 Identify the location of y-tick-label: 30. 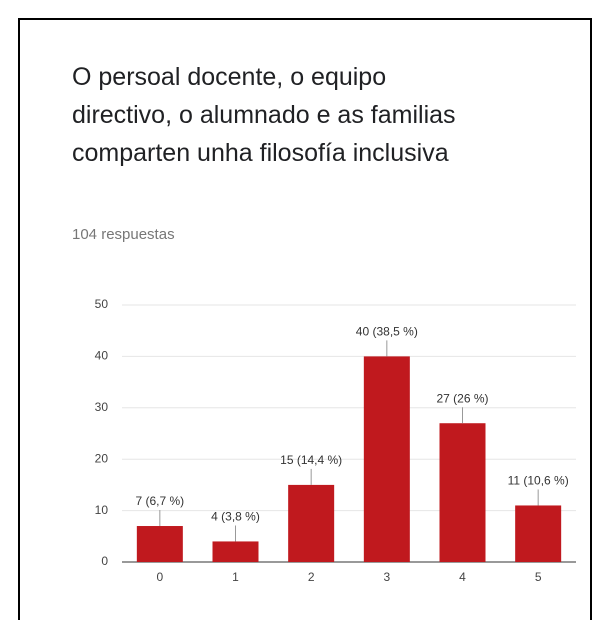
(102, 407).